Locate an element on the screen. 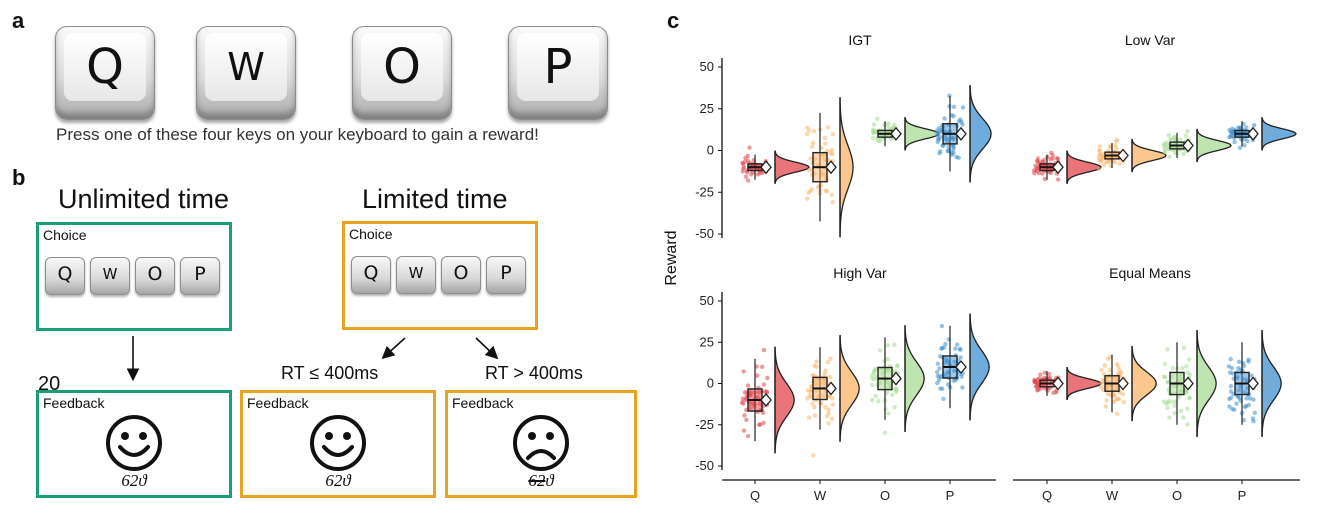 The image size is (1319, 525). key-p-label: P is located at coordinates (558, 67).